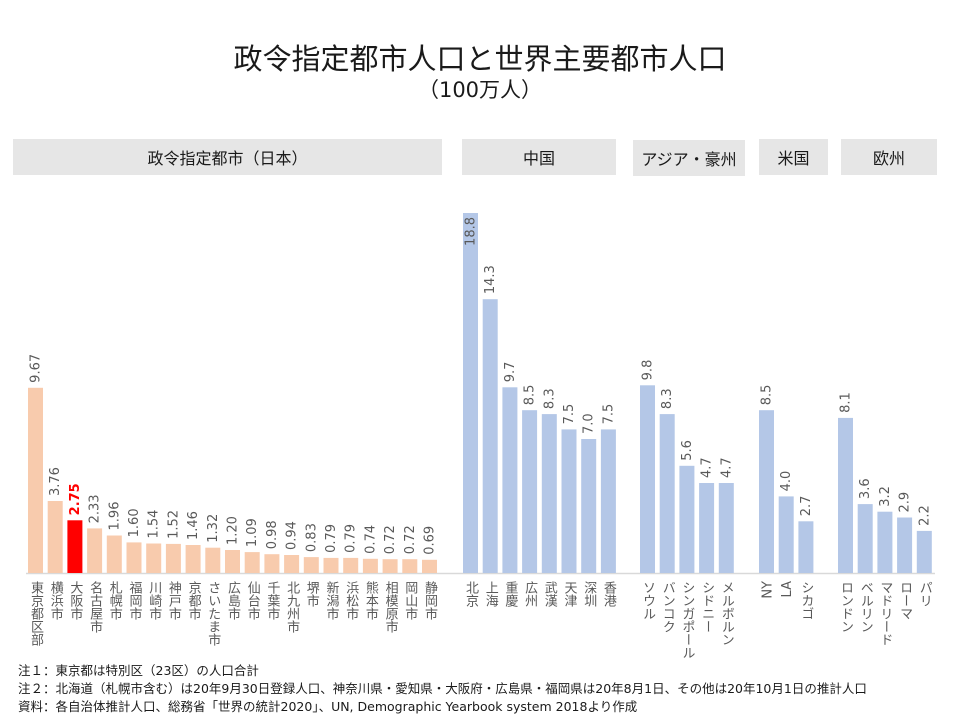 This screenshot has width=960, height=720. What do you see at coordinates (213, 528) in the screenshot?
I see `data-label: 1.32` at bounding box center [213, 528].